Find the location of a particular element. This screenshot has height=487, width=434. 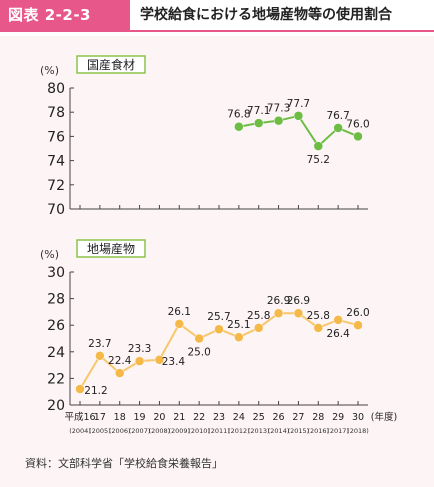

panel-title: 国産食材 is located at coordinates (111, 64).